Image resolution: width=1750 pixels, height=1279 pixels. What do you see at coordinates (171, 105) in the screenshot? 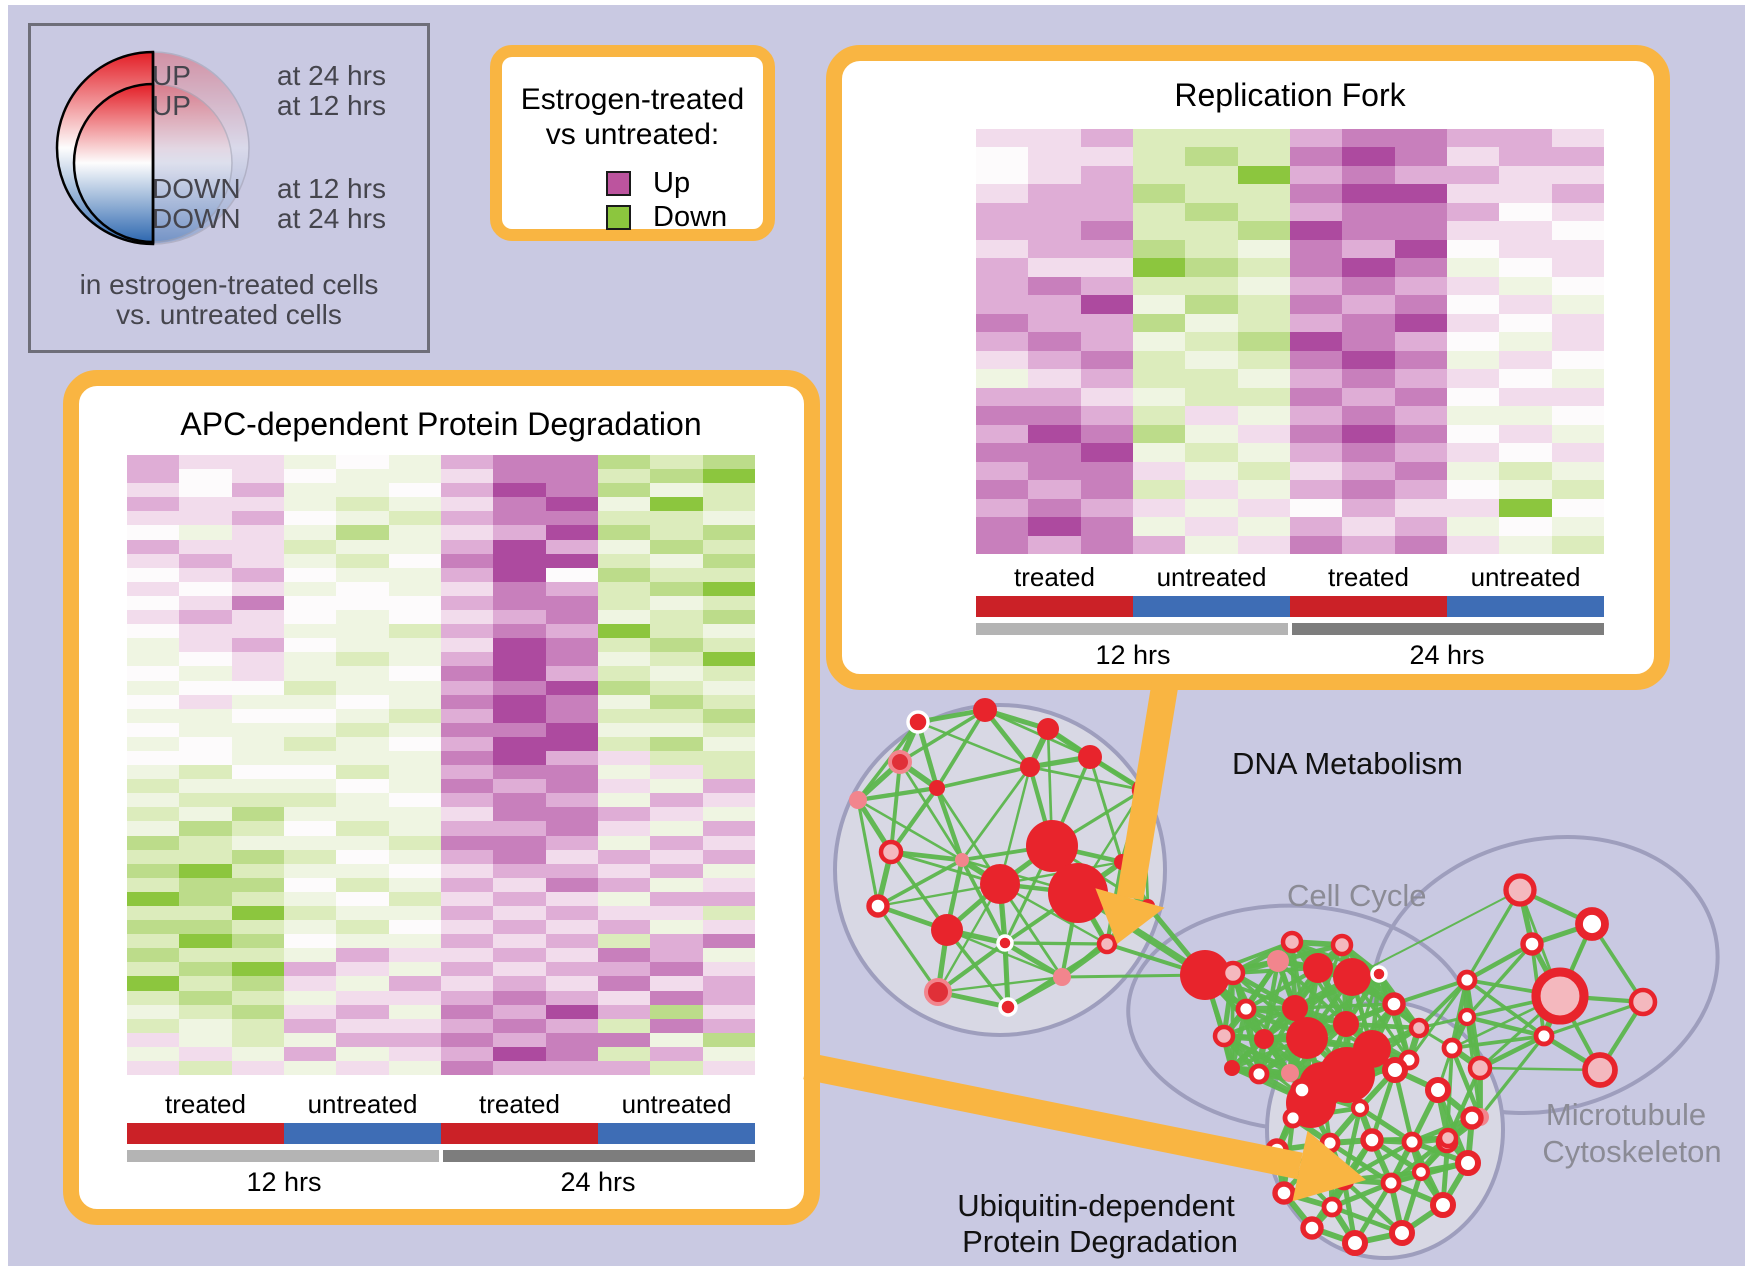
I see `ring-direction: UP` at bounding box center [171, 105].